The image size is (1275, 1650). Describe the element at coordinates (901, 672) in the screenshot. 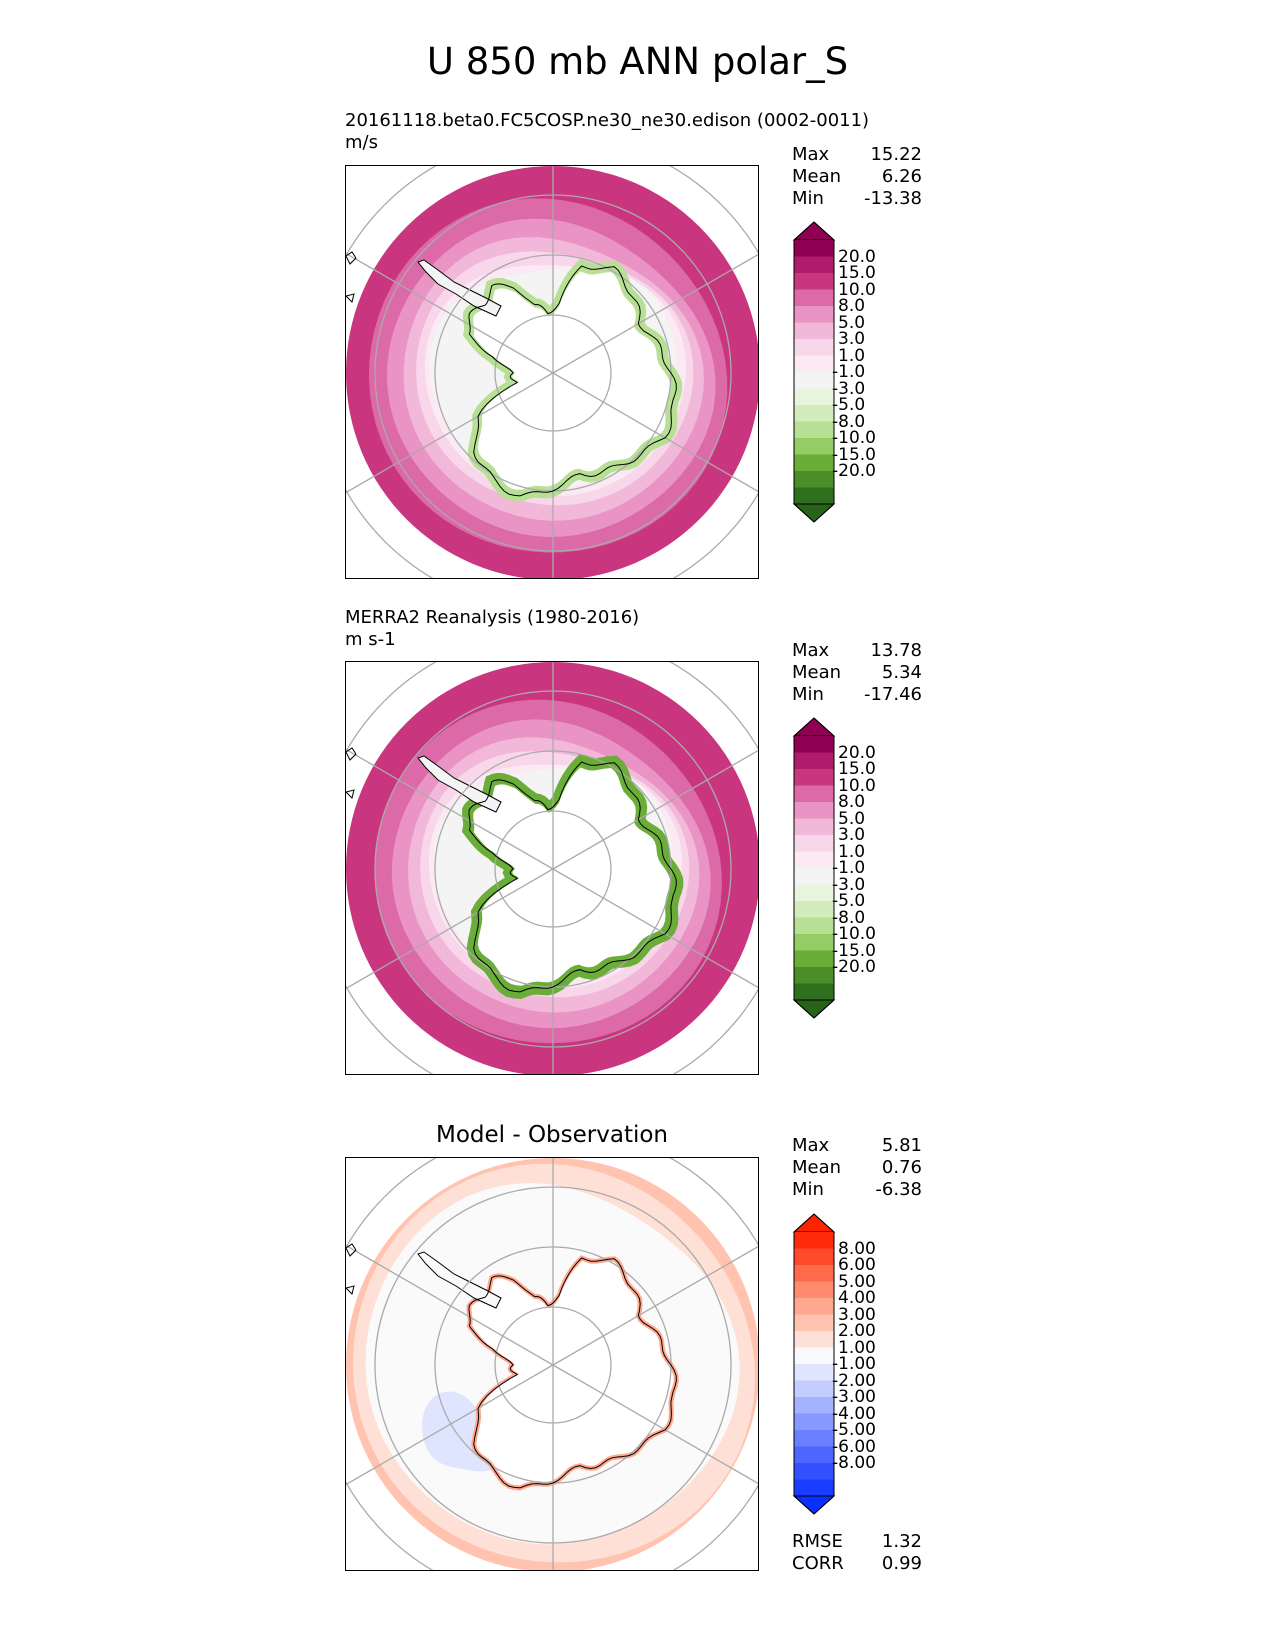

I see `stat-value: 5.34` at that location.